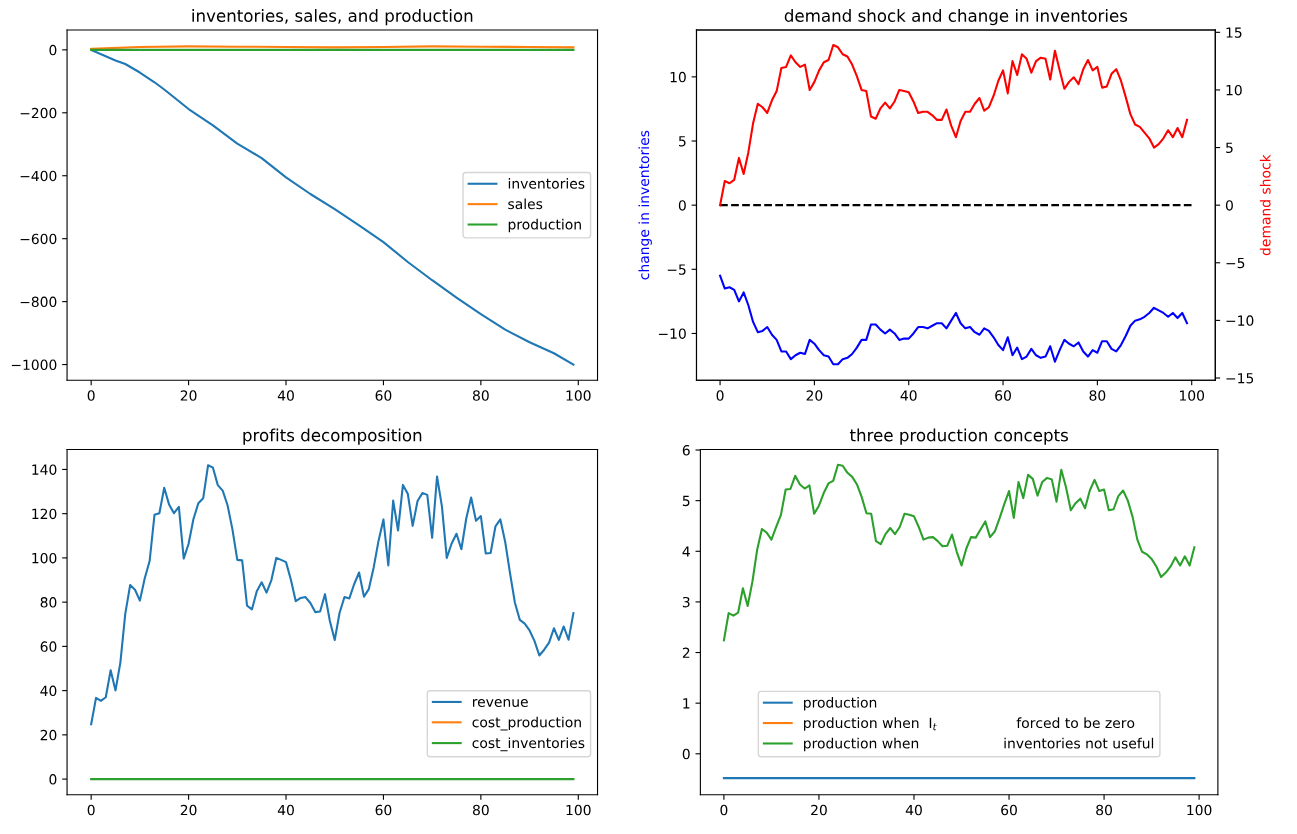 The image size is (1297, 834). Describe the element at coordinates (332, 436) in the screenshot. I see `chart-title: profits decomposition` at that location.